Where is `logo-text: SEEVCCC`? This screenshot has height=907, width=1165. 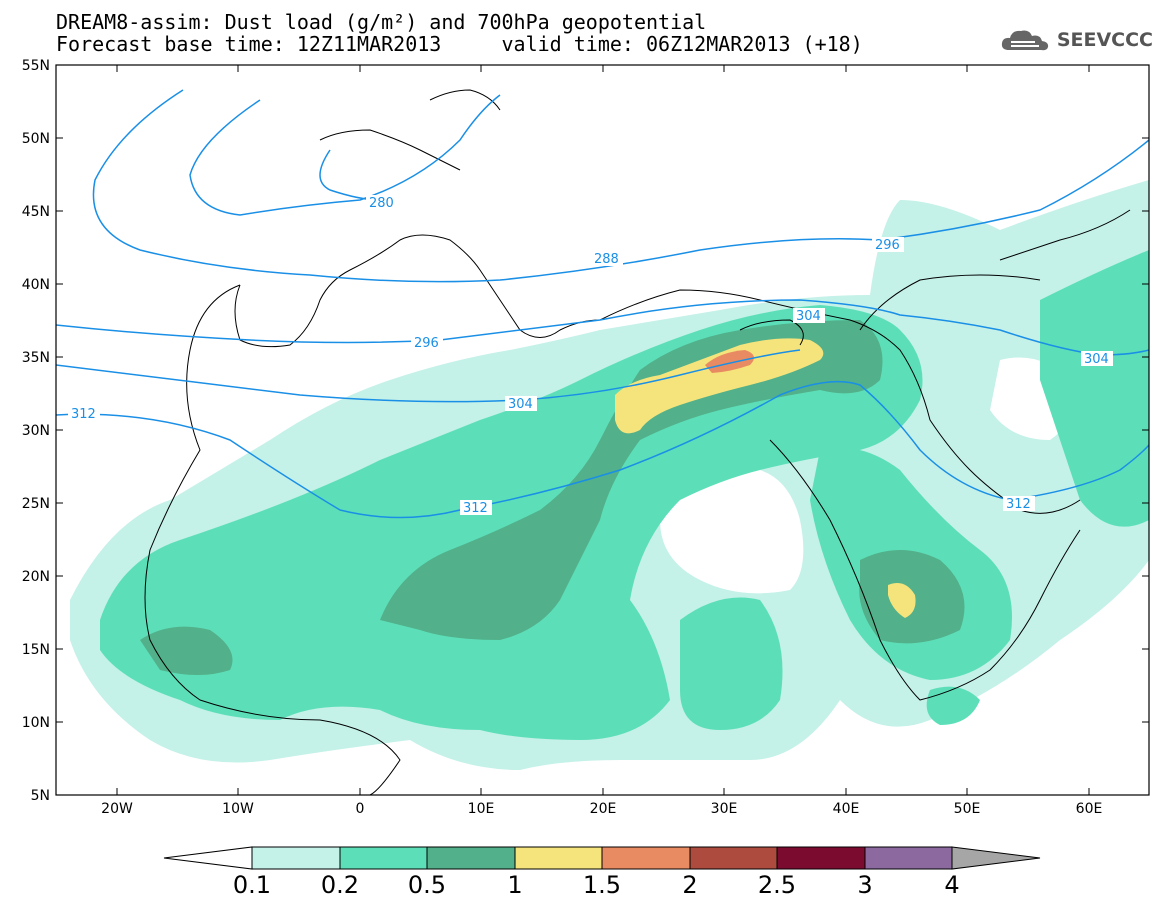 logo-text: SEEVCCC is located at coordinates (1104, 40).